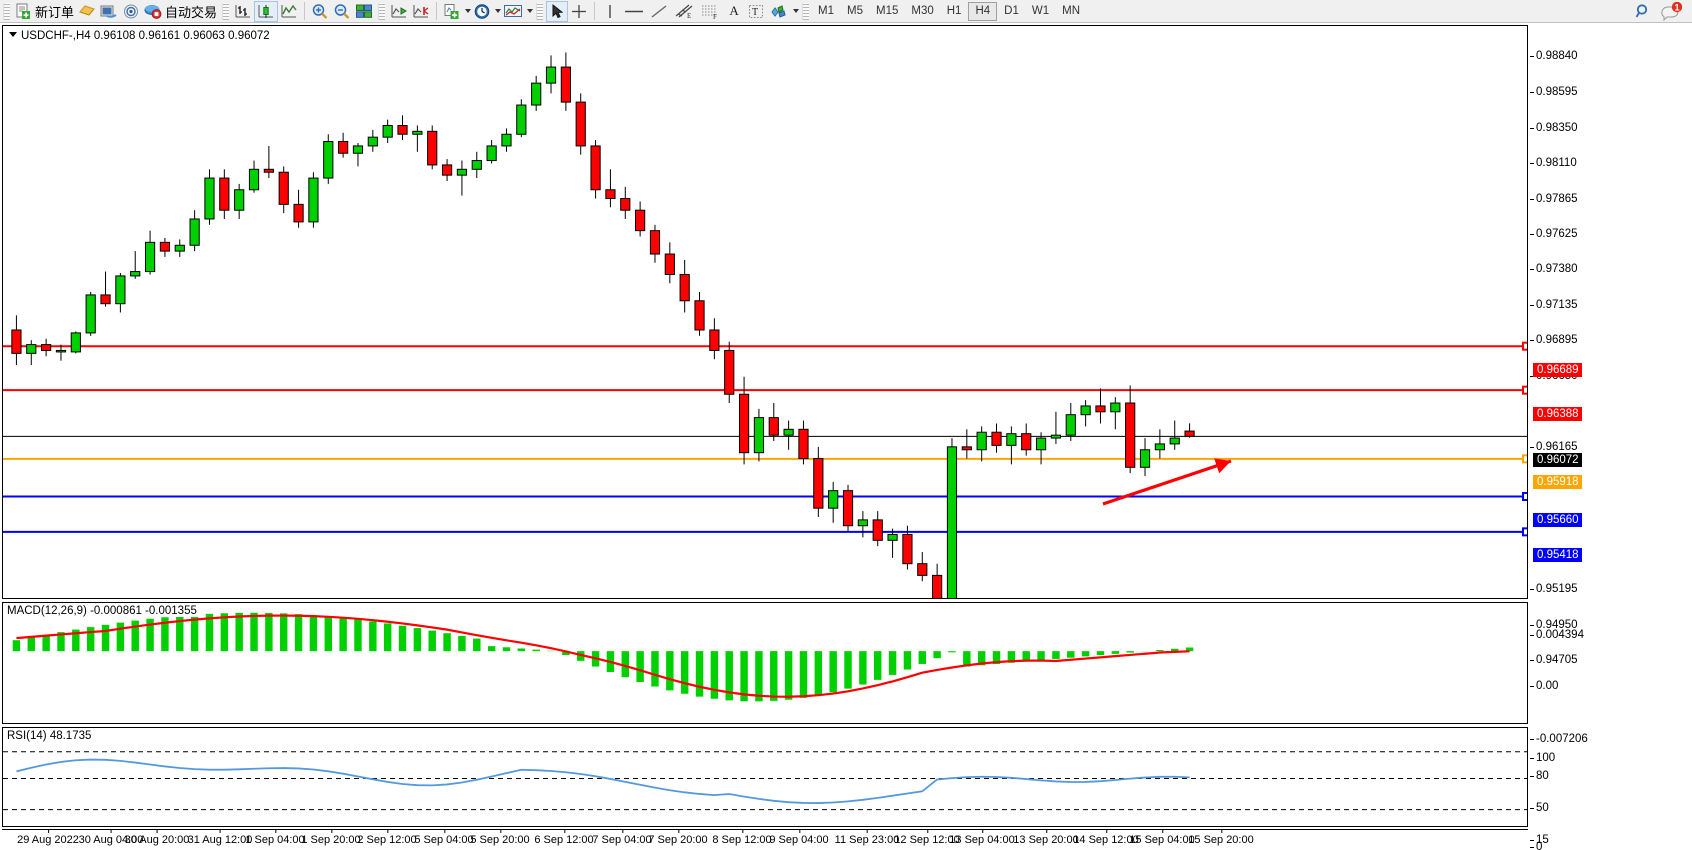 The width and height of the screenshot is (1692, 850). What do you see at coordinates (779, 11) in the screenshot?
I see `shapes-icon` at bounding box center [779, 11].